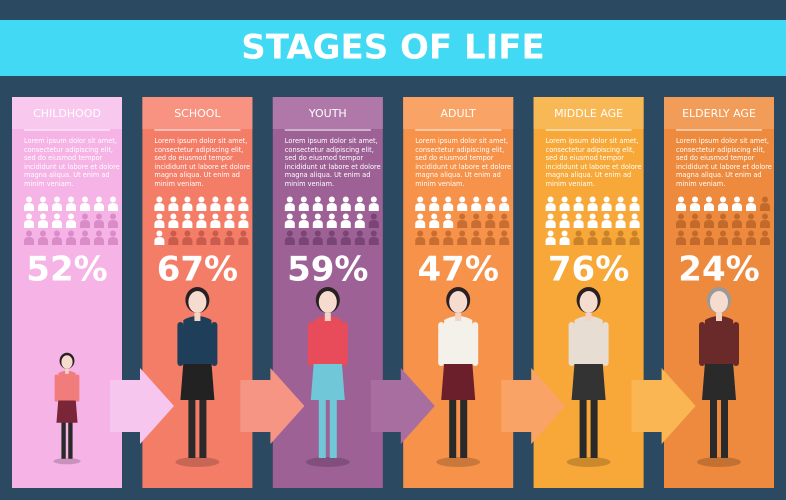 The width and height of the screenshot is (786, 500). What do you see at coordinates (272, 406) in the screenshot?
I see `flow-arrow` at bounding box center [272, 406].